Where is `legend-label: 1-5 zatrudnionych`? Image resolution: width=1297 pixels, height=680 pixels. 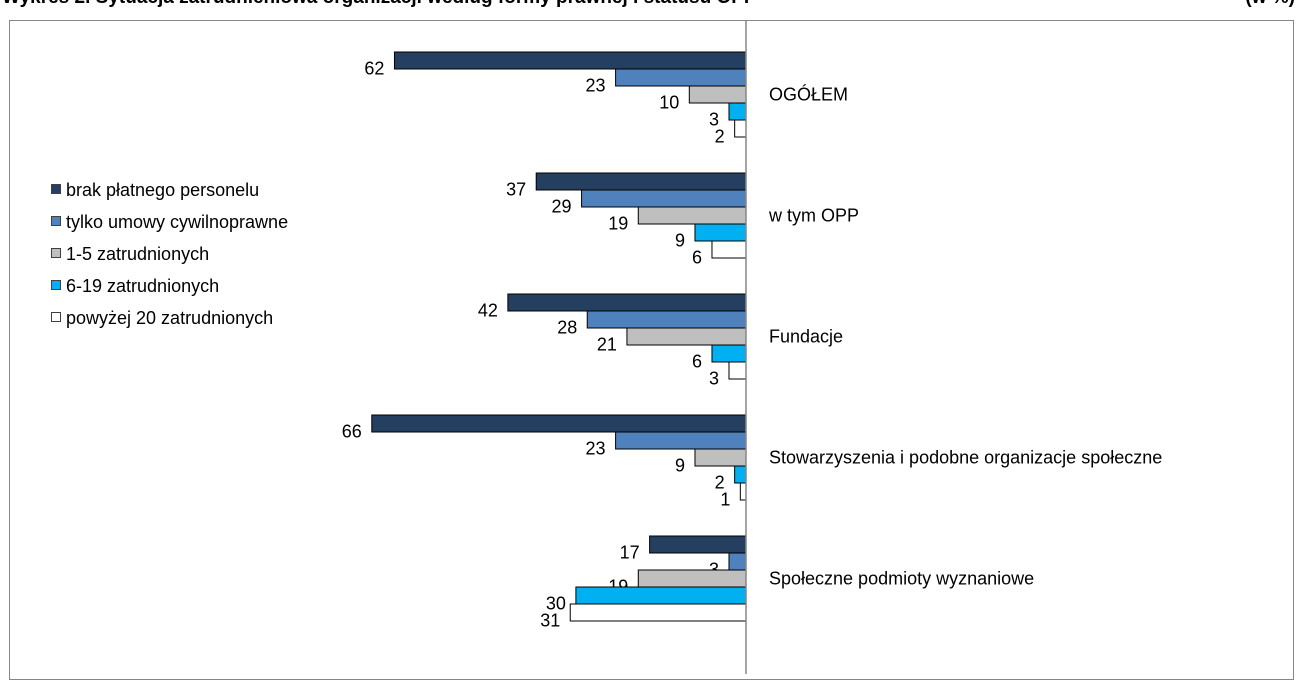
legend-label: 1-5 zatrudnionych is located at coordinates (138, 254).